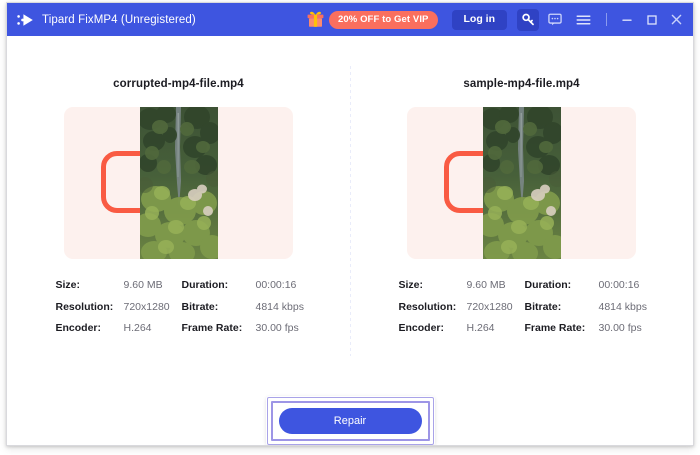 The image size is (700, 455). I want to click on gift-icon, so click(315, 19).